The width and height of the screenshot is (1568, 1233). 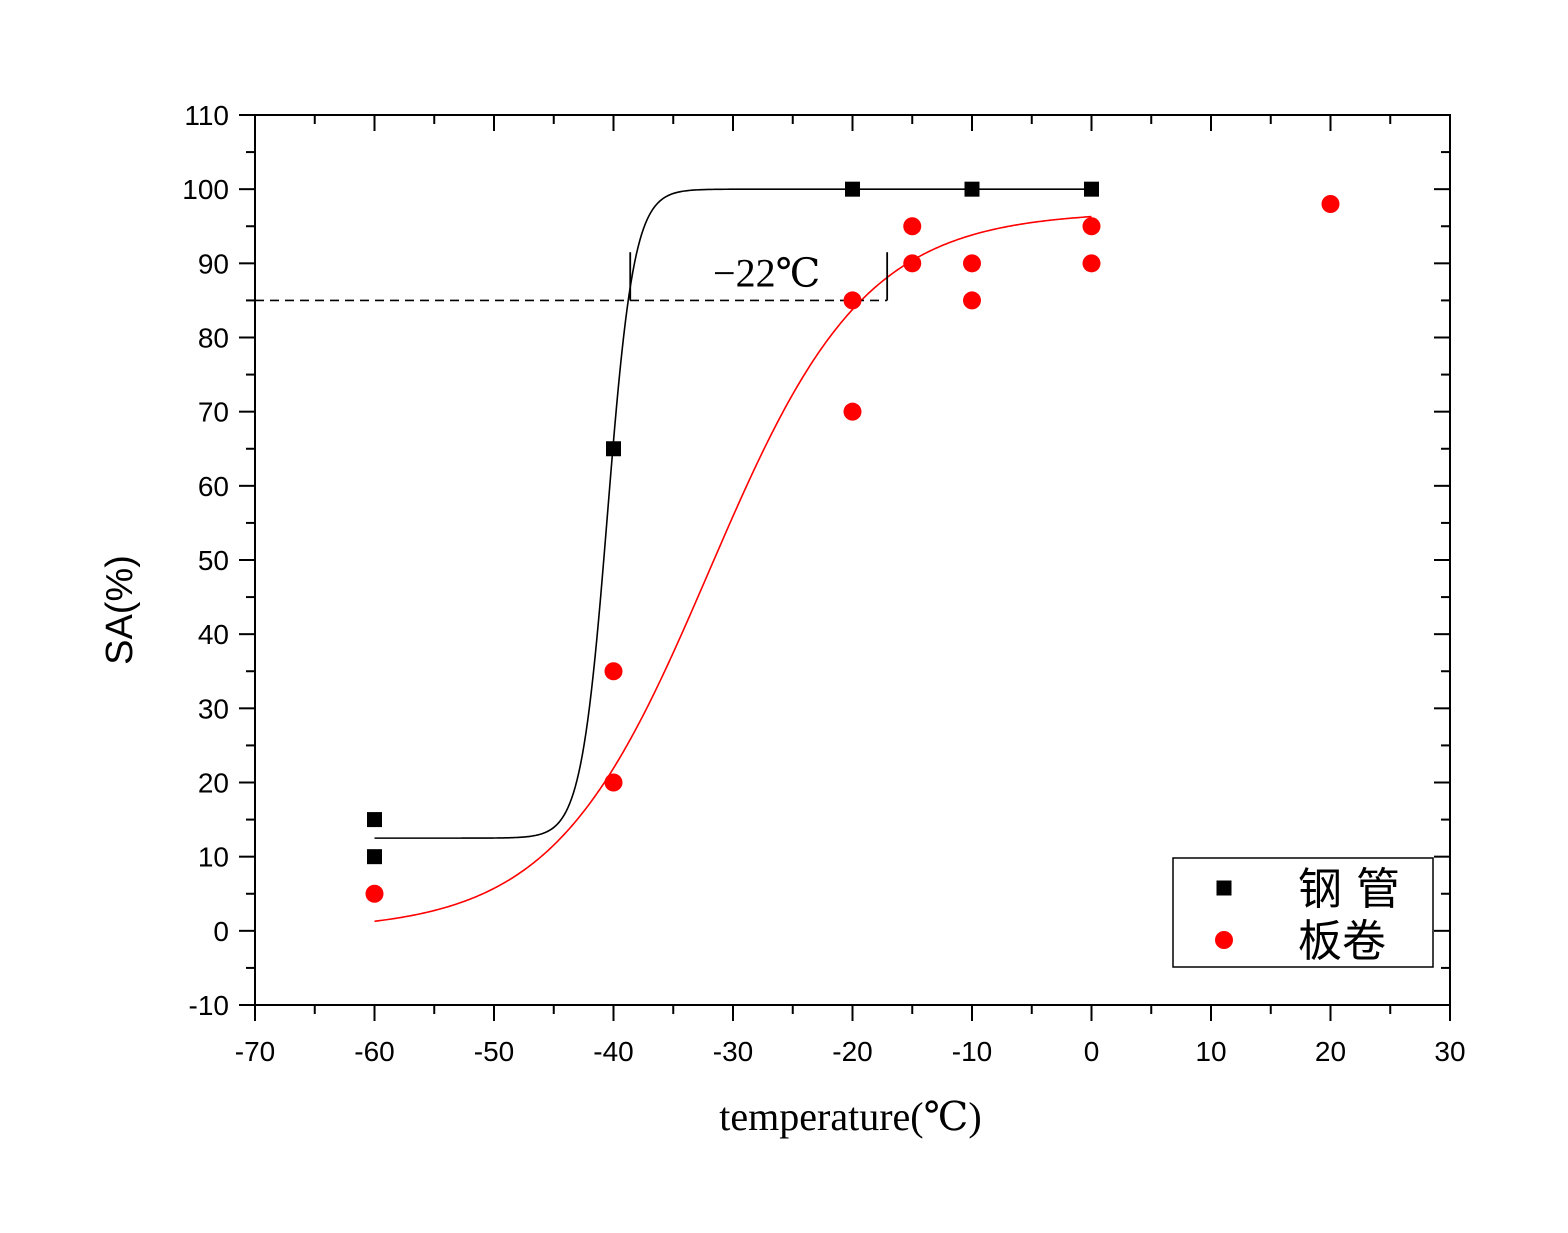 I want to click on y-tick-label: 10, so click(x=213, y=857).